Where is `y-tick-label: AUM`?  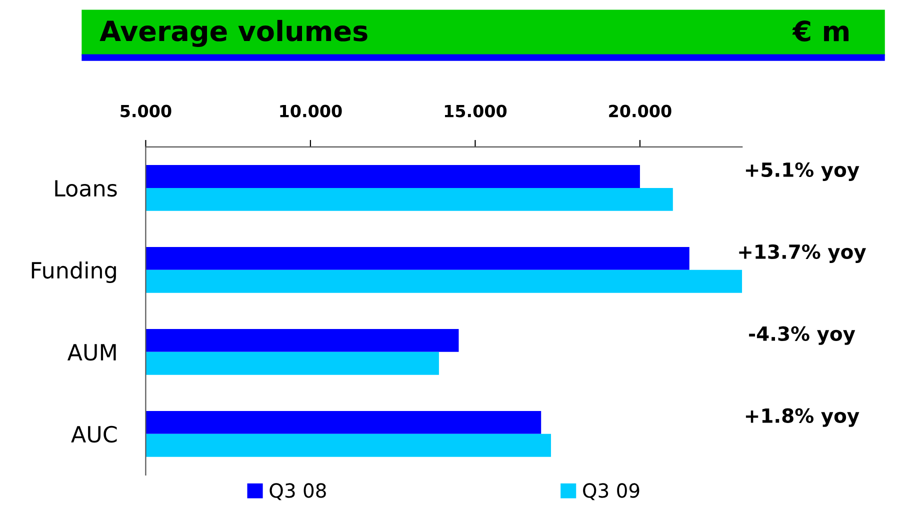
y-tick-label: AUM is located at coordinates (91, 352).